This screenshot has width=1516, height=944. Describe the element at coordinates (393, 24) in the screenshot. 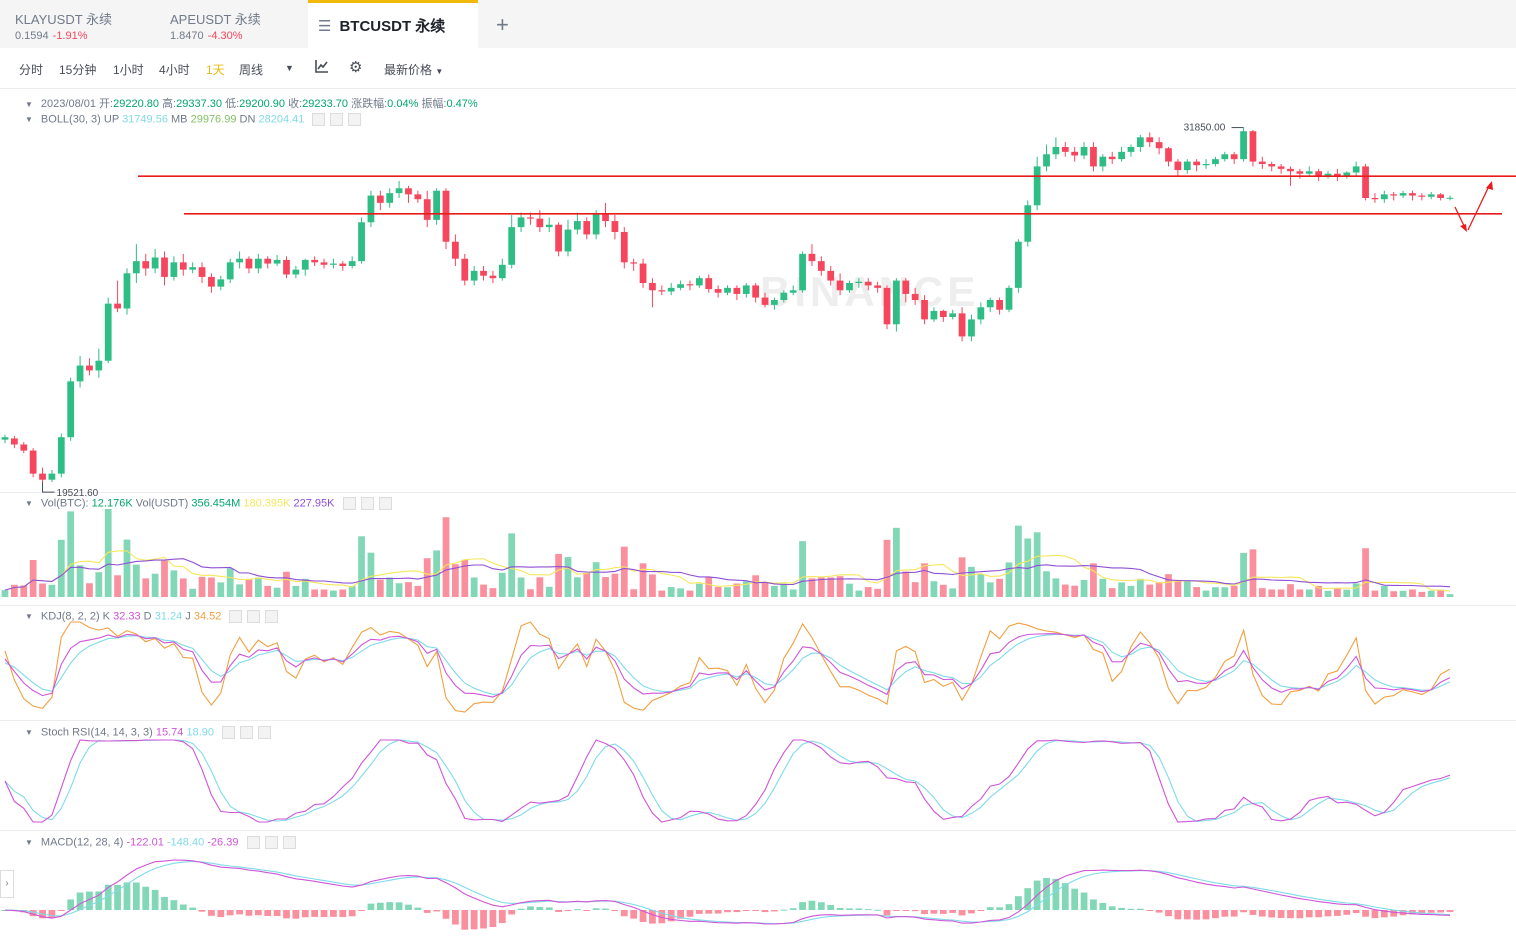

I see `tab-btcusdt: ☰ BTCUSDT 永续` at that location.